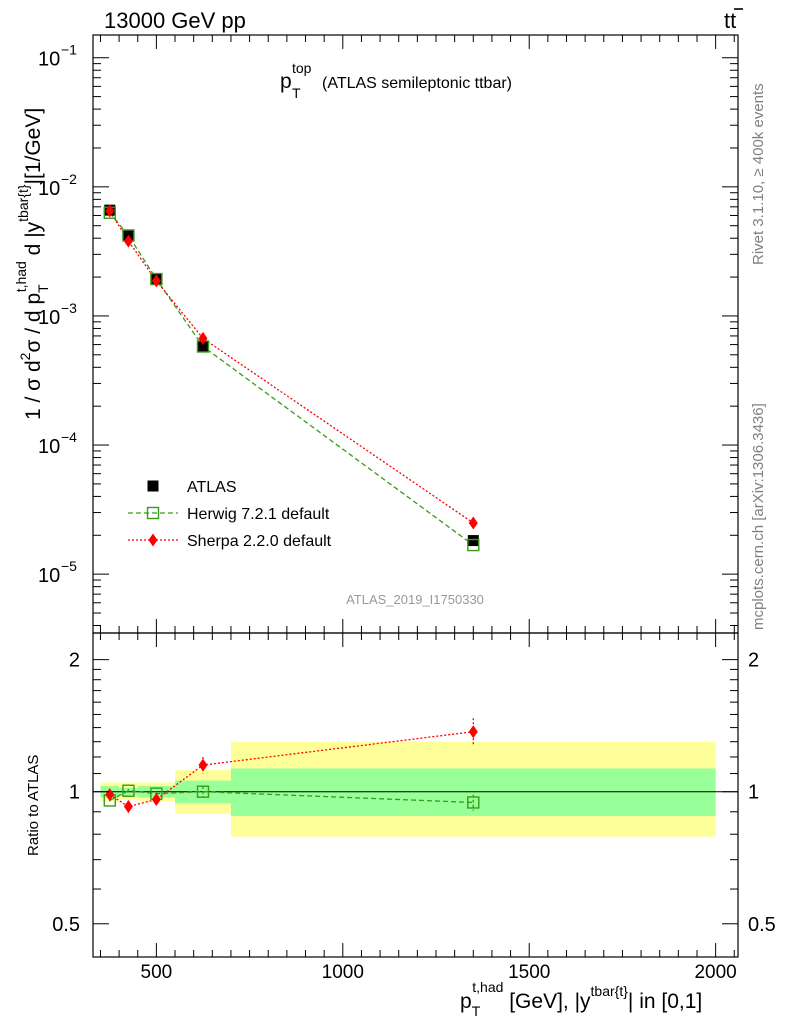 This screenshot has width=786, height=1024. Describe the element at coordinates (343, 972) in the screenshot. I see `x-tick-label: 1000` at that location.